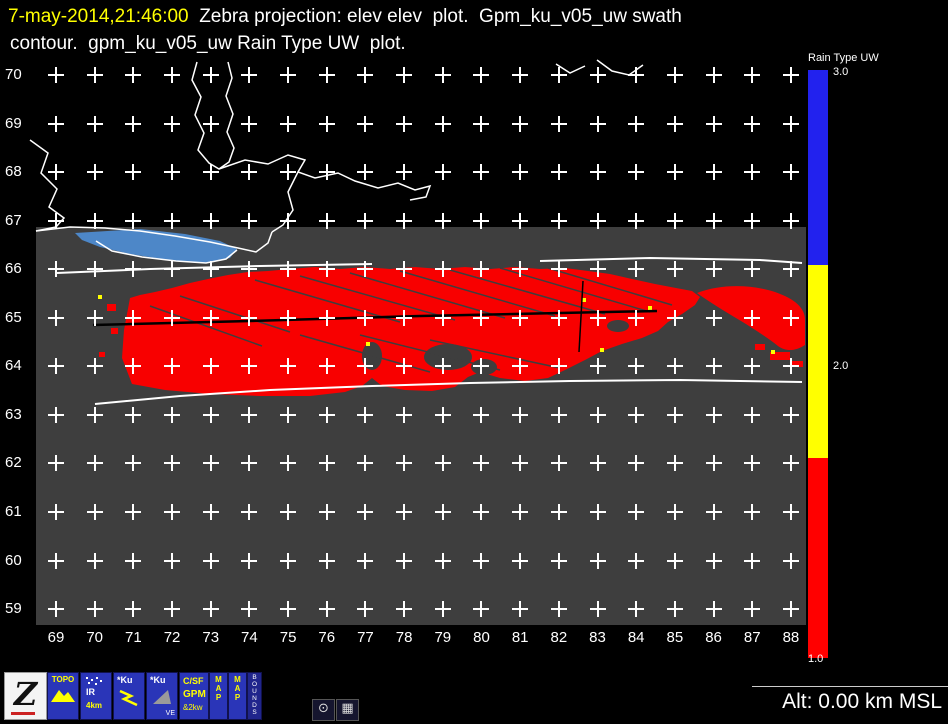  I want to click on zebra-logo-icon: Z, so click(25, 694).